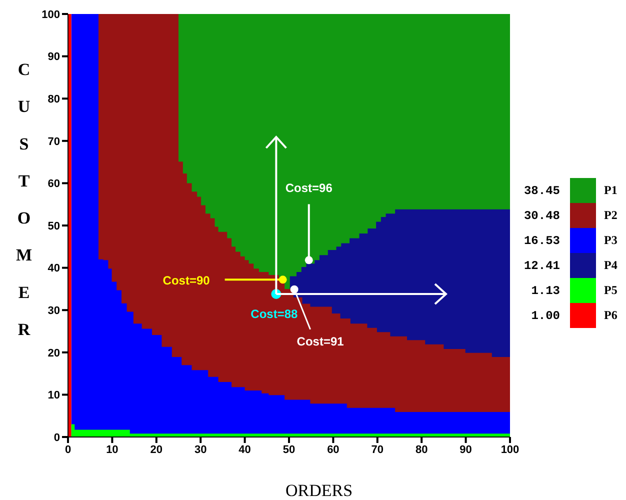 The height and width of the screenshot is (500, 626). Describe the element at coordinates (68, 450) in the screenshot. I see `x-tick-label: 0` at that location.